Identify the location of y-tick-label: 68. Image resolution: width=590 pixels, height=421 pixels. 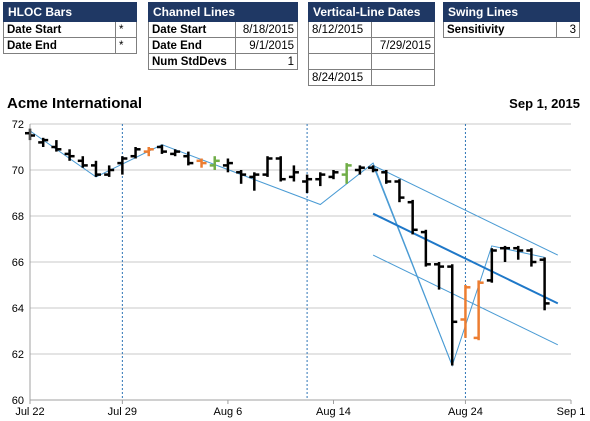
(18, 217).